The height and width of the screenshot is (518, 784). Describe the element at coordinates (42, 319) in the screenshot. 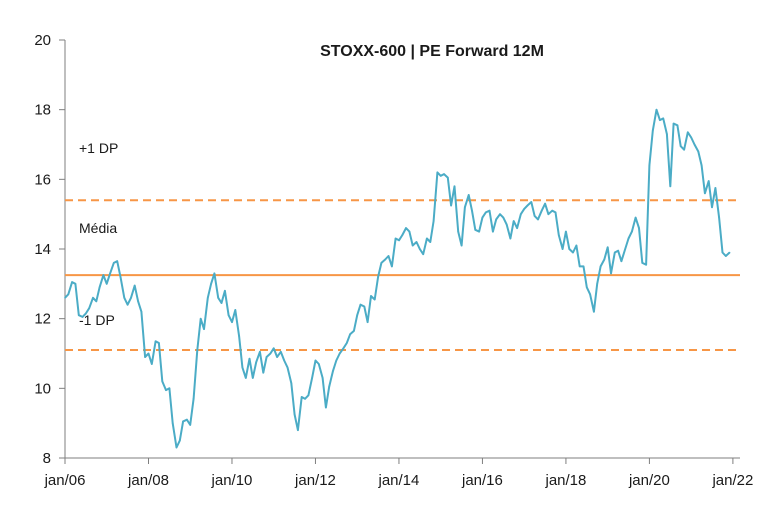

I see `y-tick-label: 12` at that location.